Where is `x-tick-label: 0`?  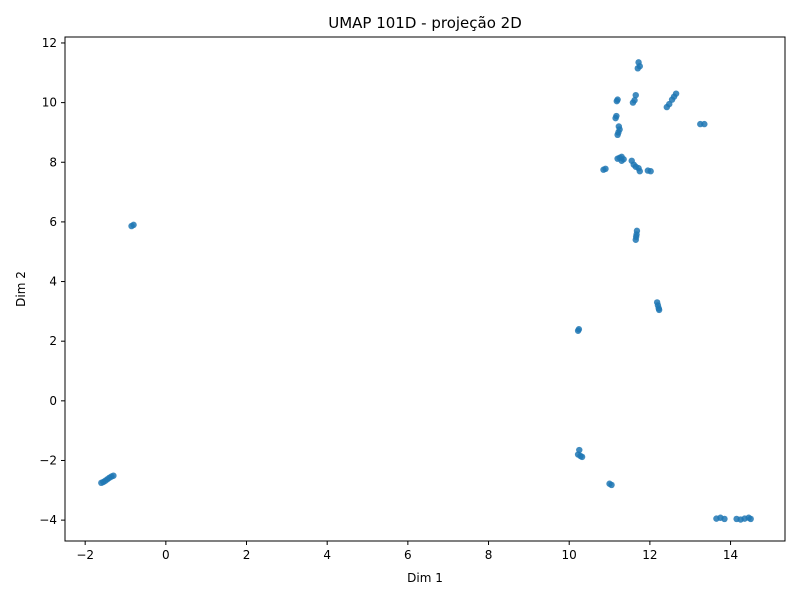
x-tick-label: 0 is located at coordinates (166, 555).